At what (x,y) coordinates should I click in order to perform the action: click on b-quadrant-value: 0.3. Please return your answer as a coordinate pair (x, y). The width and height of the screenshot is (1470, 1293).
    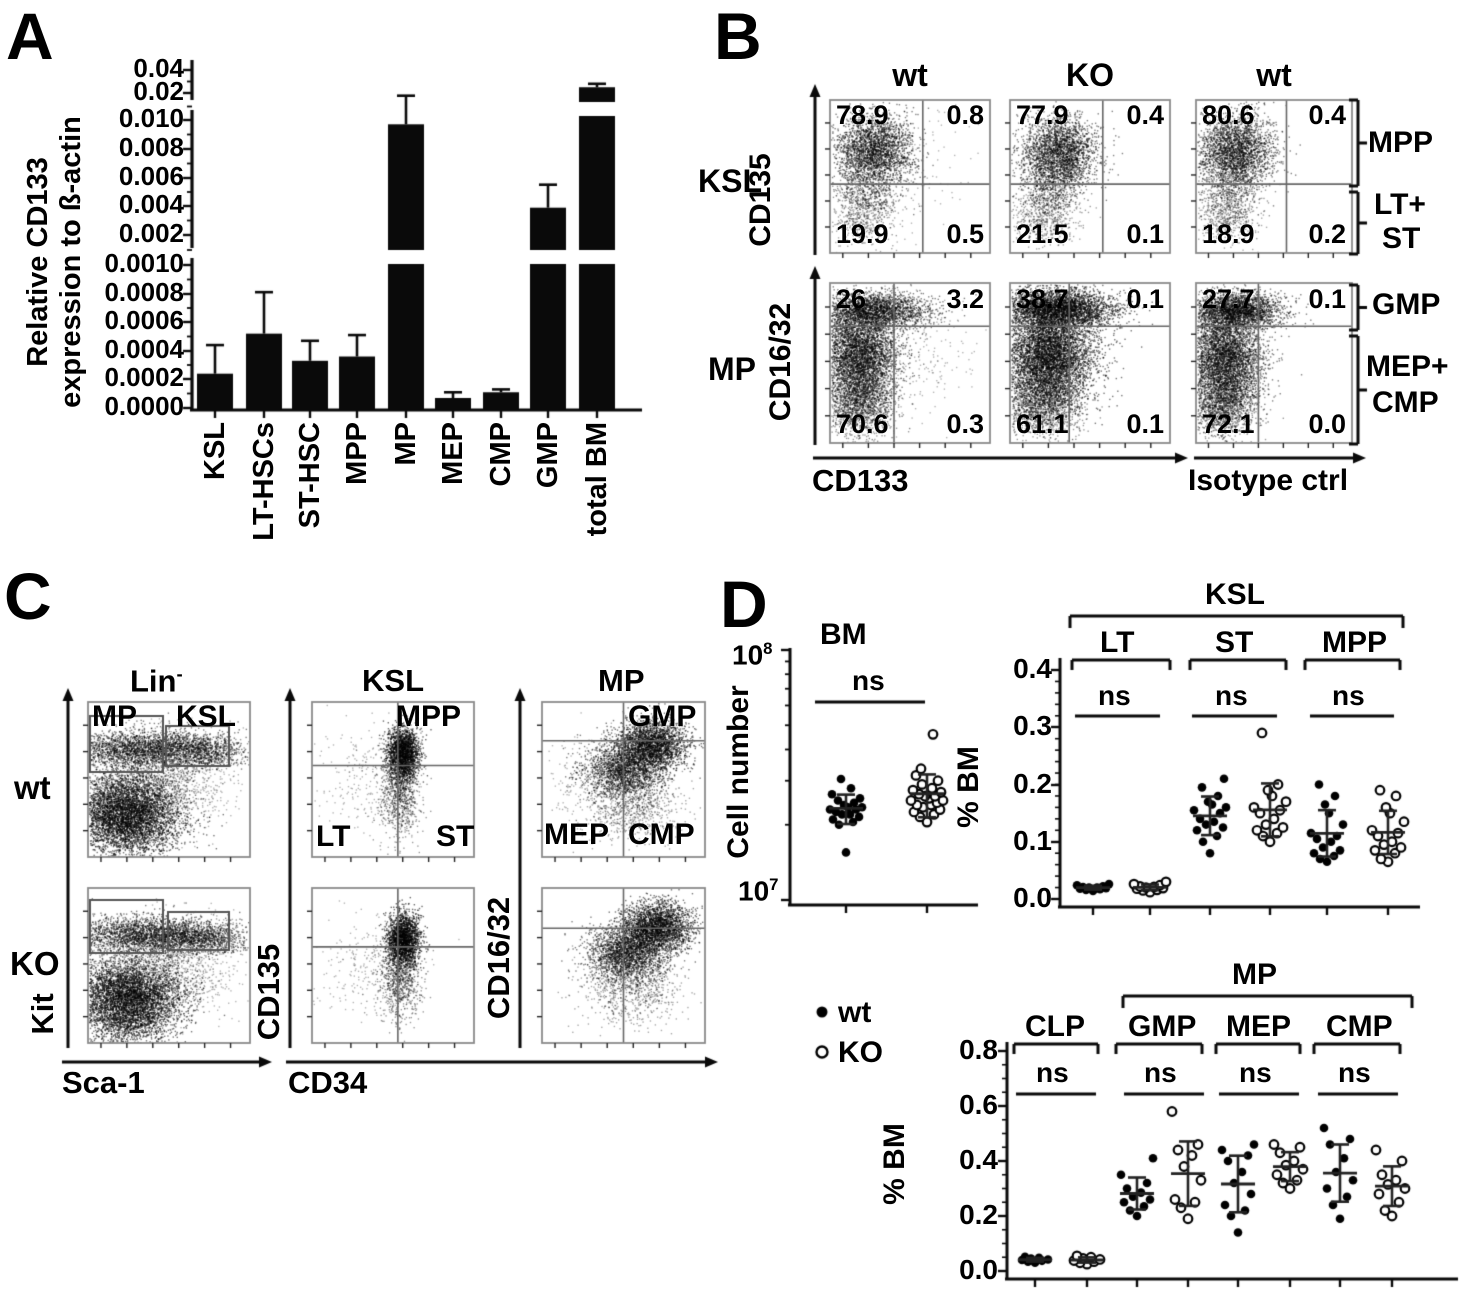
    Looking at the image, I should click on (965, 424).